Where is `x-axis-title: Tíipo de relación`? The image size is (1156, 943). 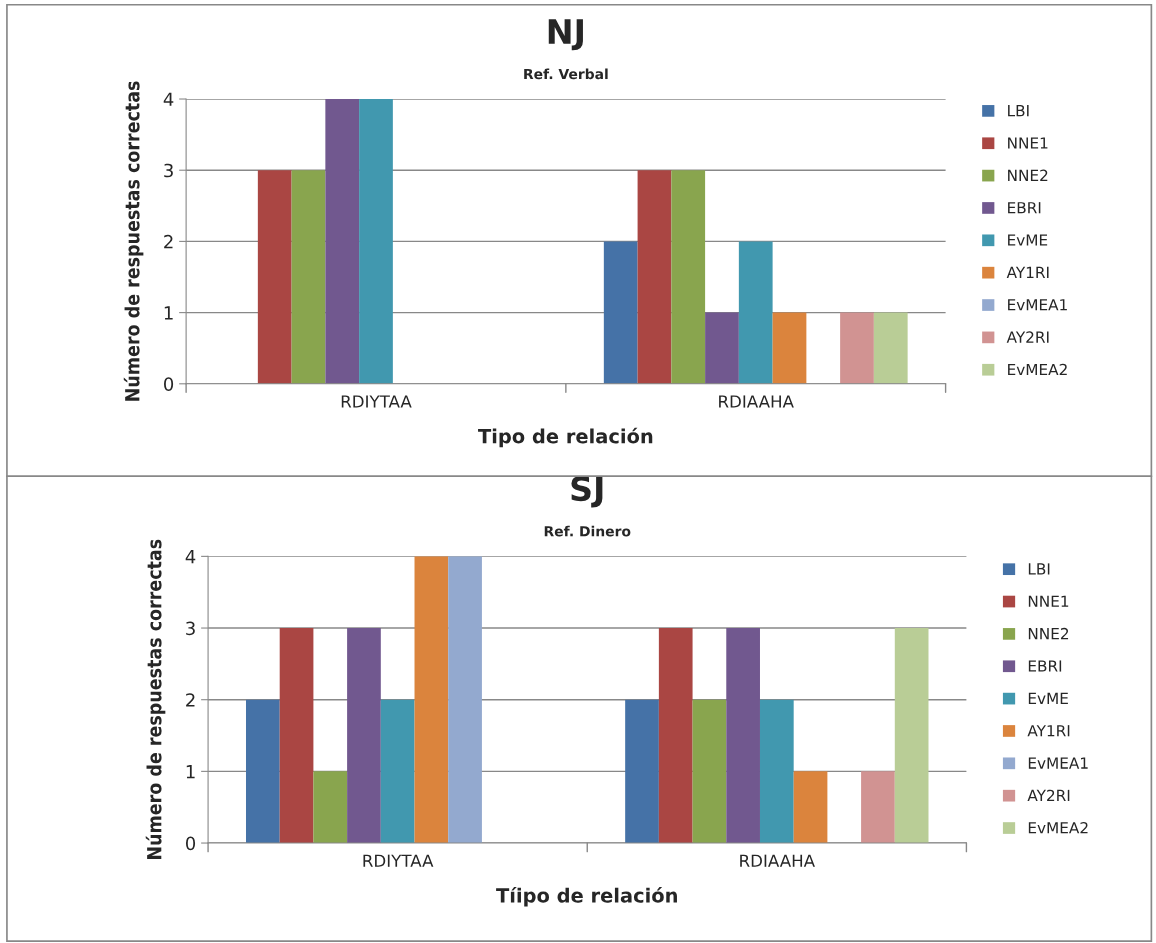
x-axis-title: Tíipo de relación is located at coordinates (586, 896).